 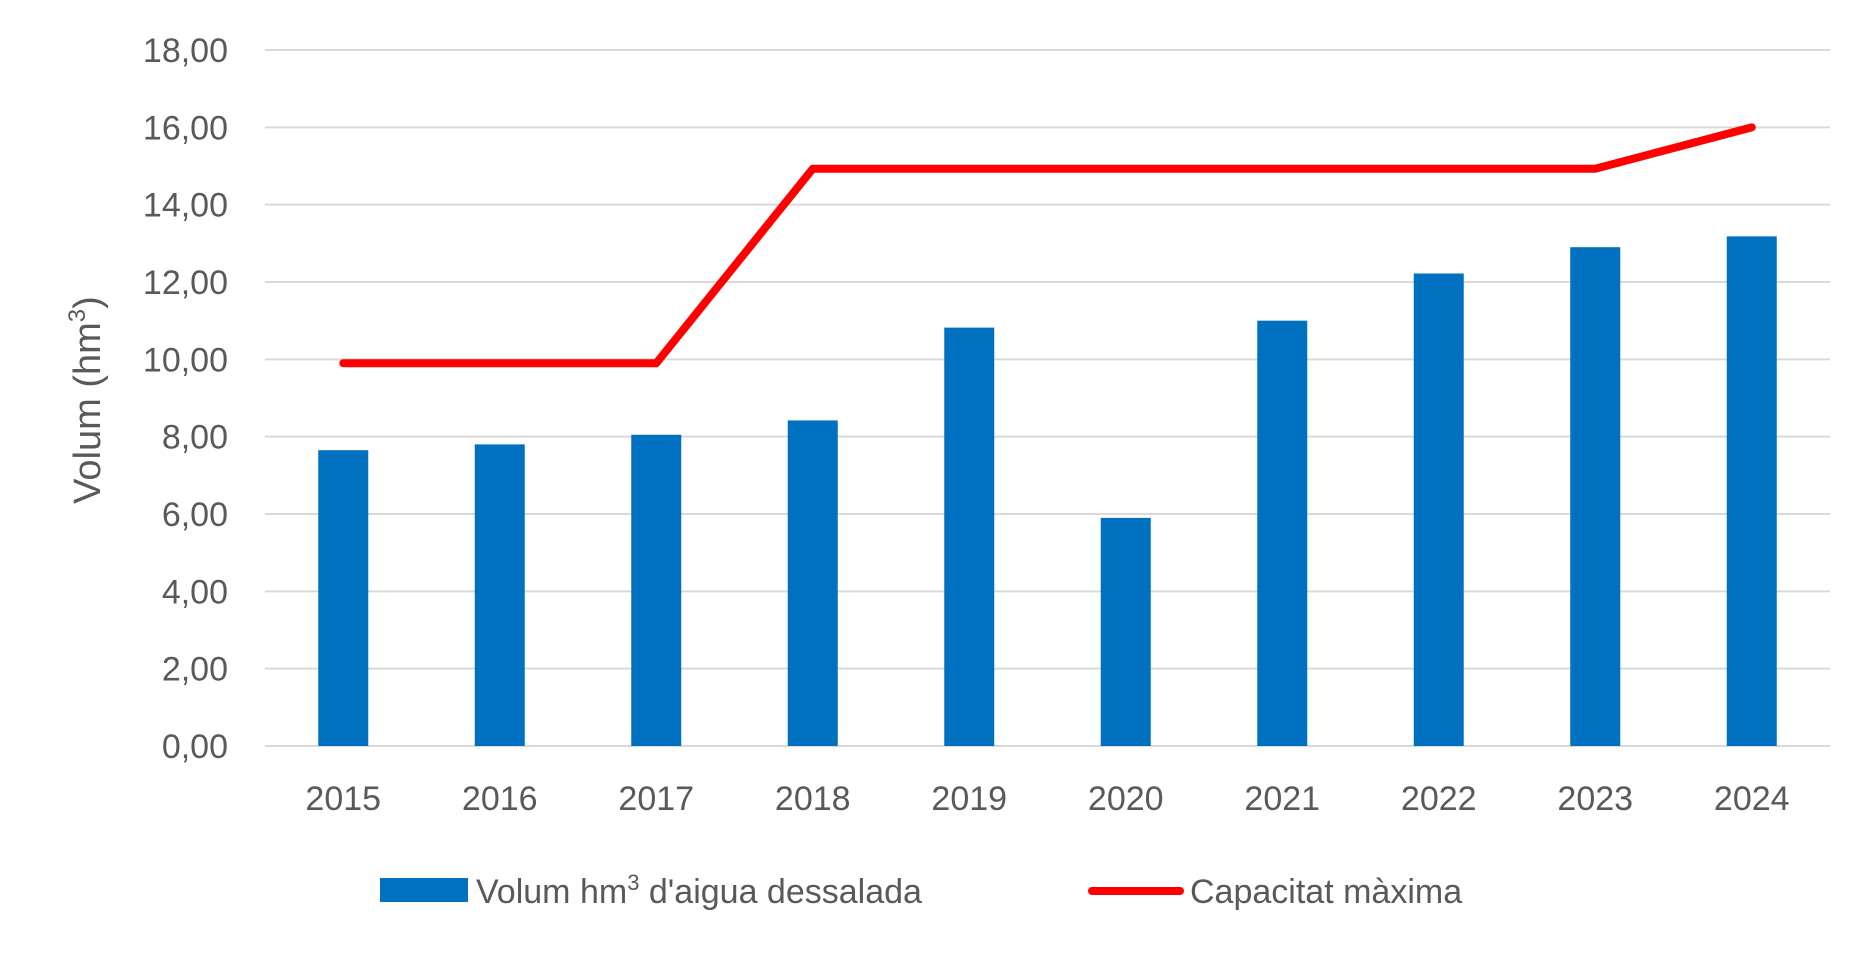 I want to click on y-tick-label: 8,00, so click(x=195, y=438).